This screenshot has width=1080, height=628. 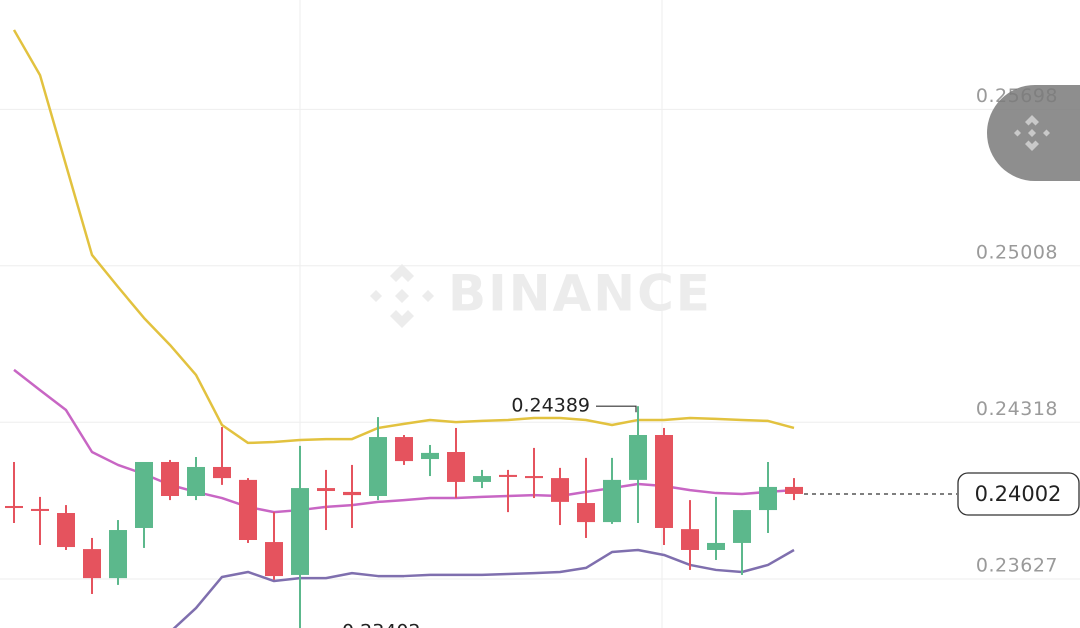 I want to click on max-marker-line, so click(x=616, y=409).